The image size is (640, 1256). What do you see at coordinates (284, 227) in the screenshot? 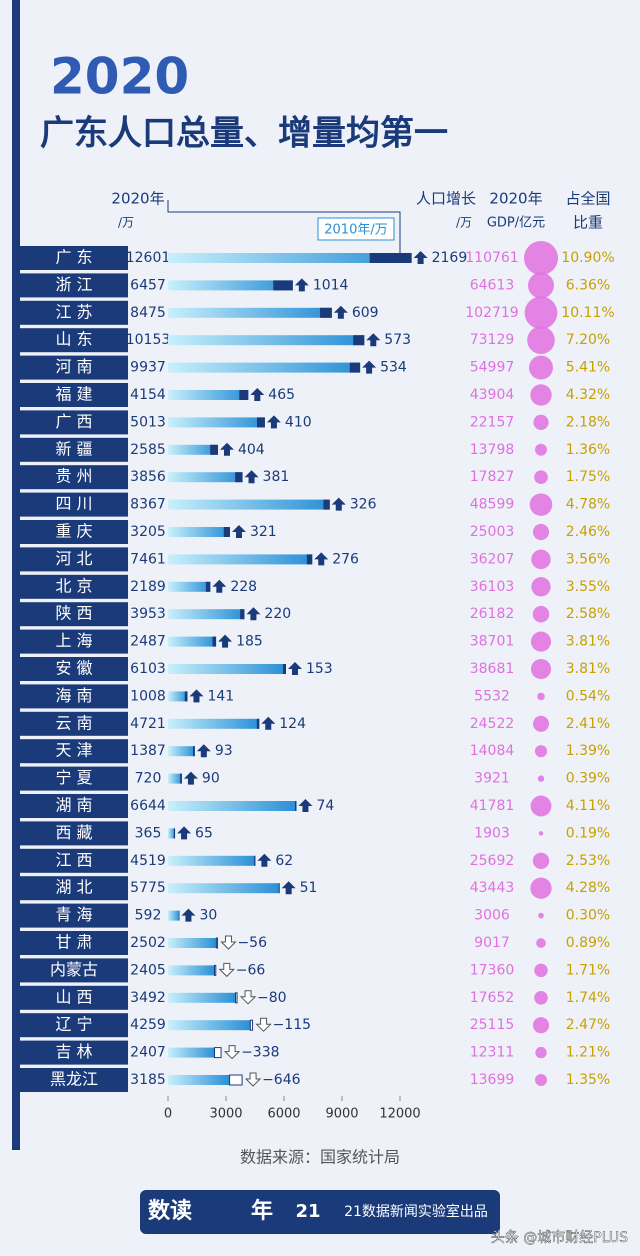
I see `legend-bracket` at bounding box center [284, 227].